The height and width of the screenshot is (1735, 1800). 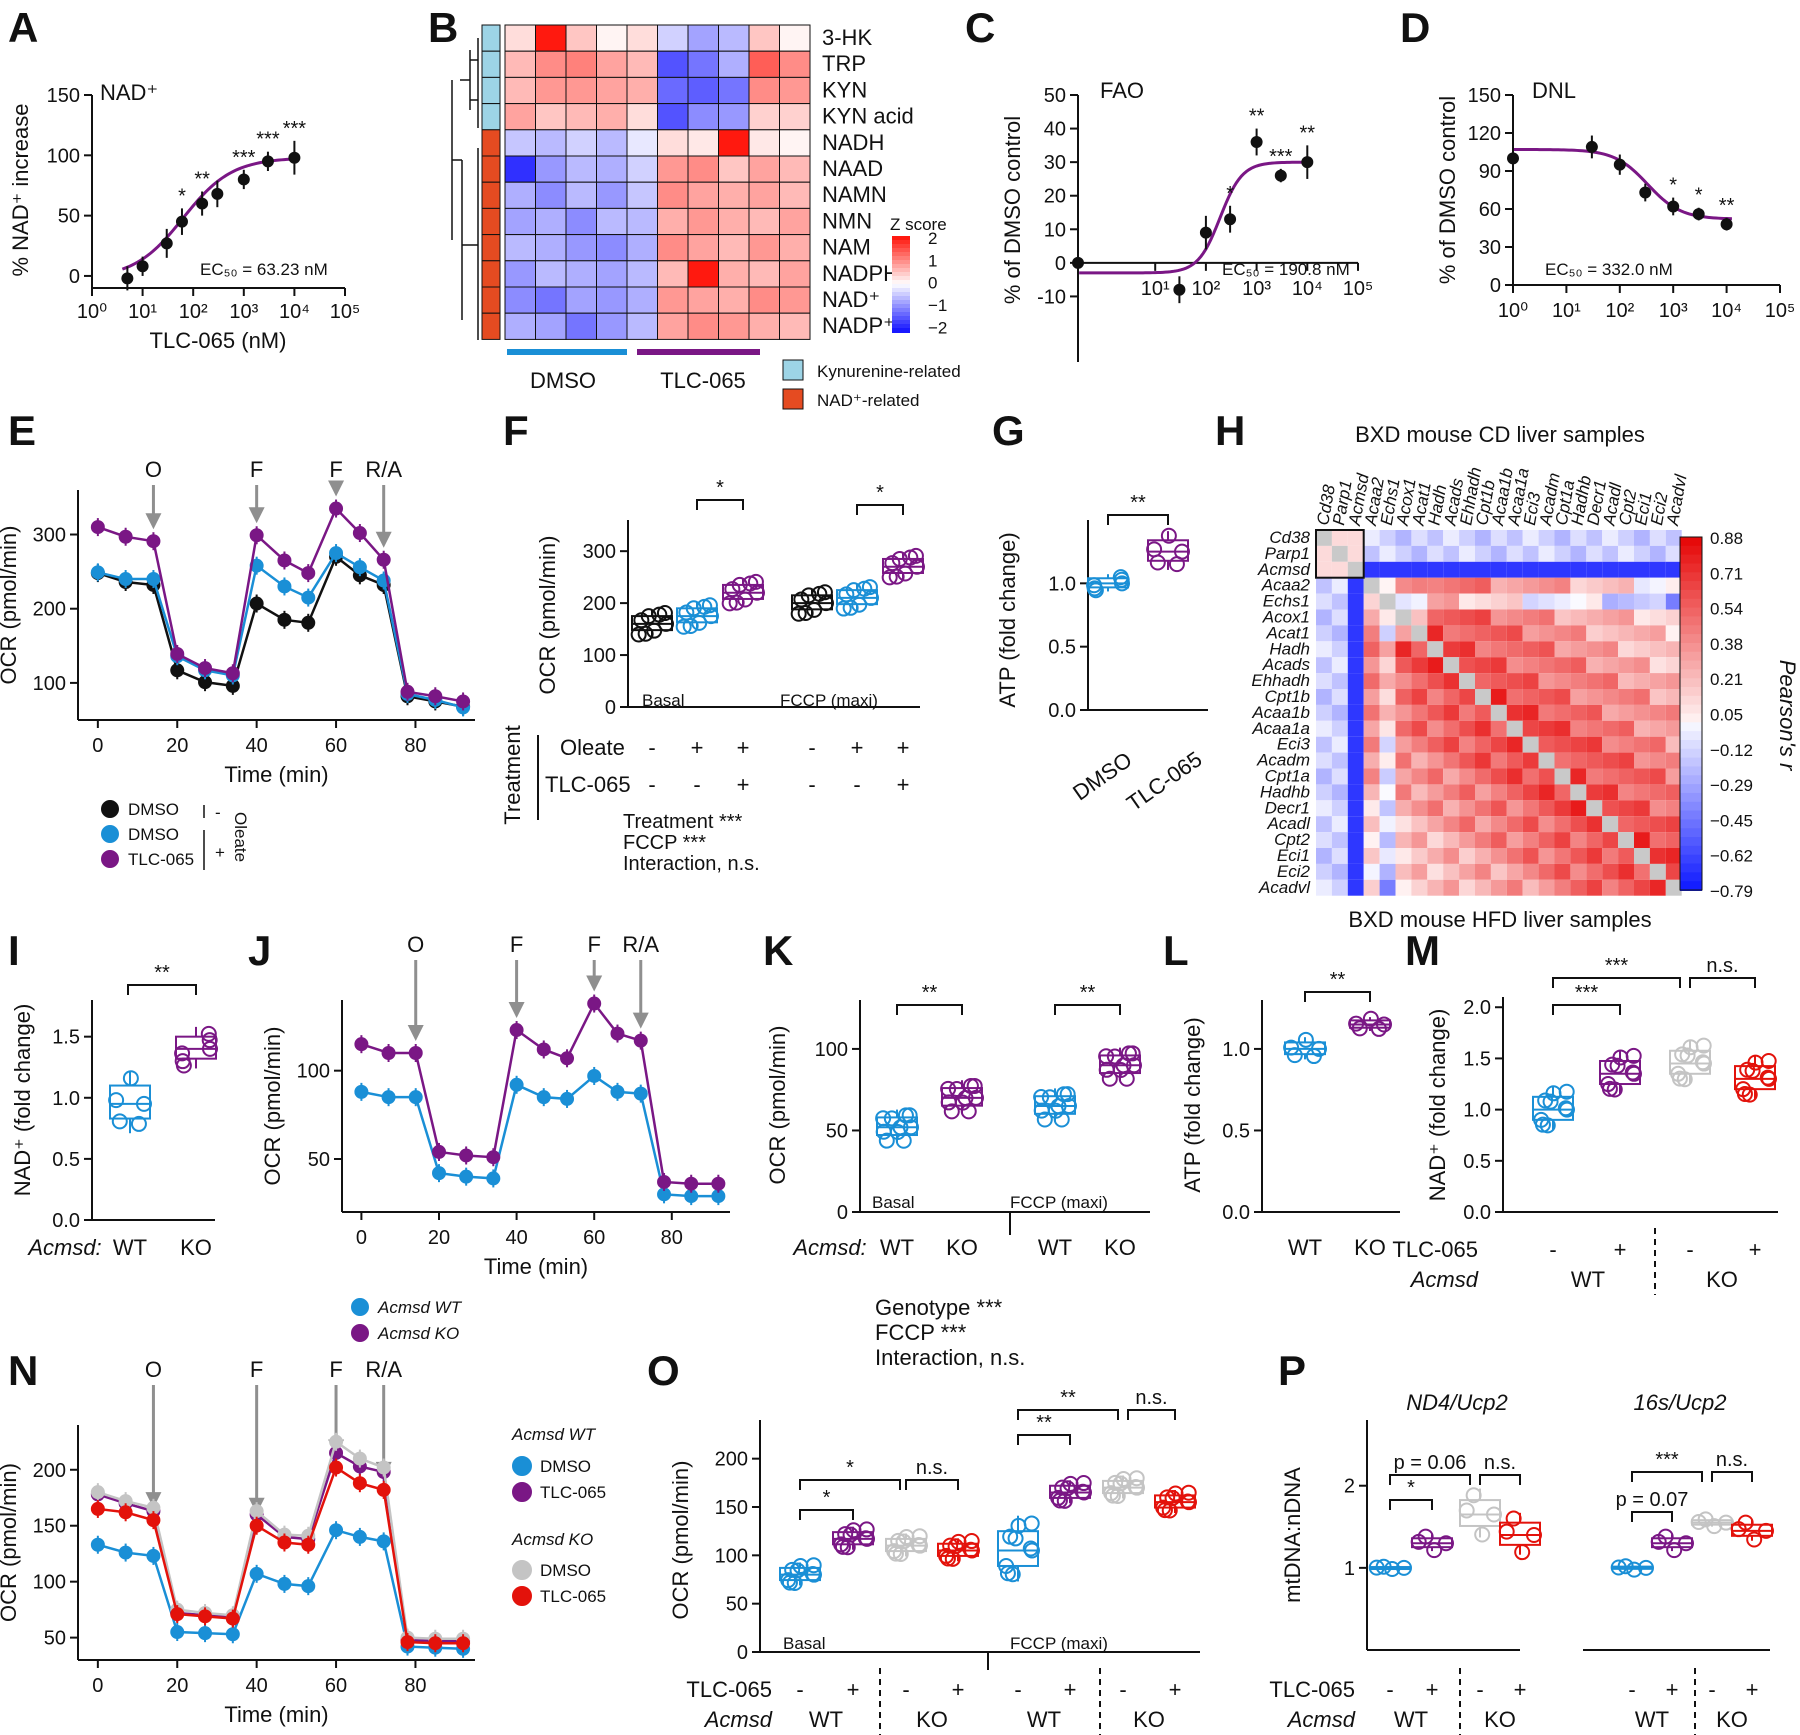 I want to click on row-gene-label: Acmsd, so click(x=1284, y=569).